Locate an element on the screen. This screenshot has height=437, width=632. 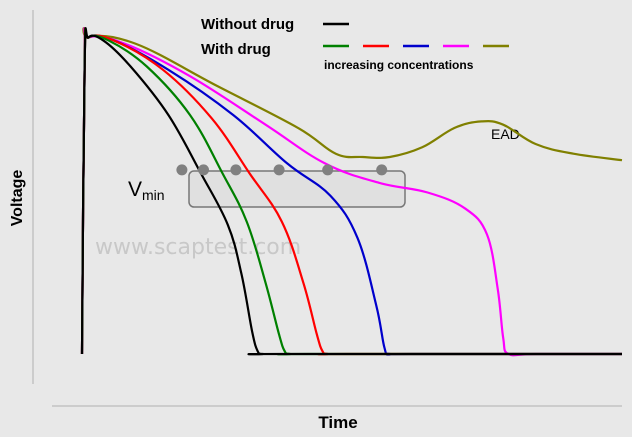
legend-label-with-drug: With drug is located at coordinates (236, 49).